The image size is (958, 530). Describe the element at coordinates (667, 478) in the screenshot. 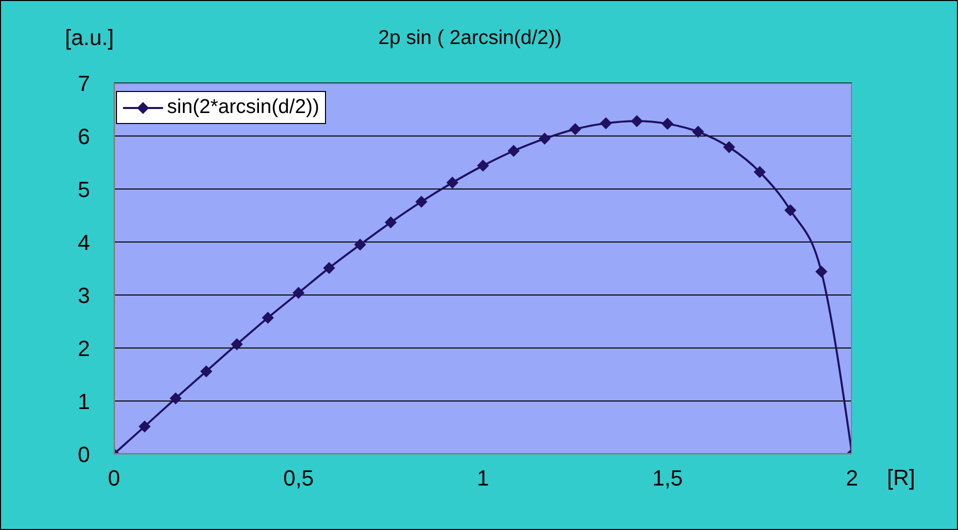

I see `x-tick-label: 1,5` at that location.